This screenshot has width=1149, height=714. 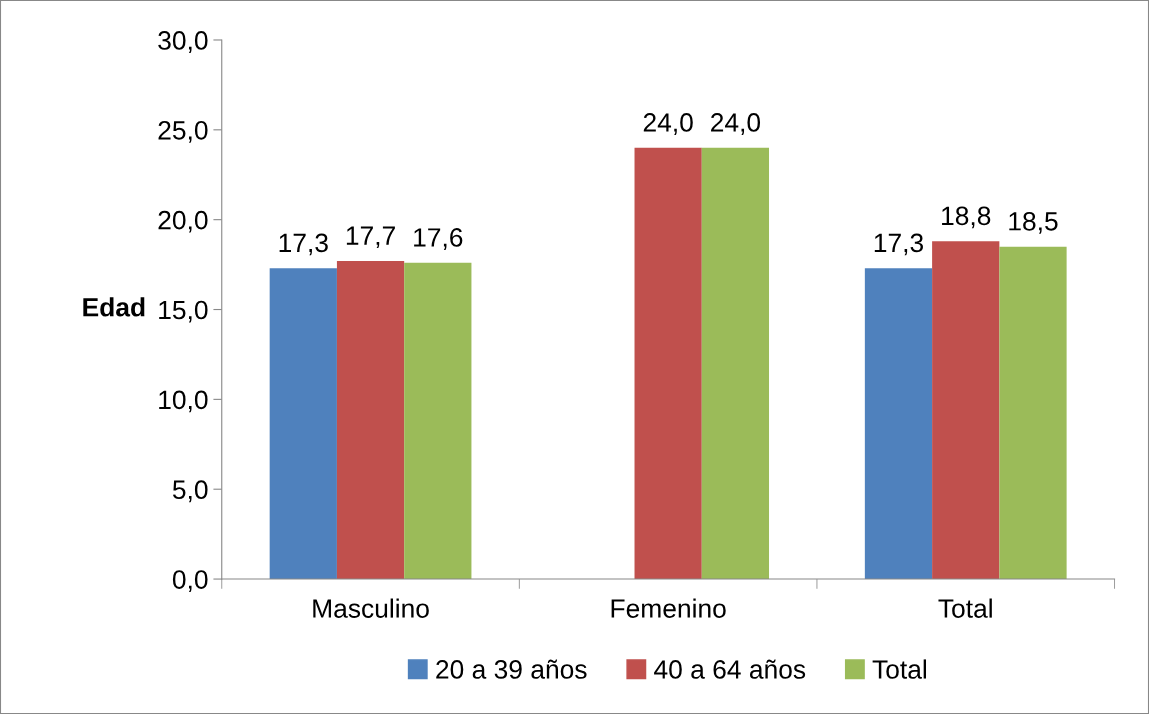 I want to click on data-label: 18,5, so click(x=1033, y=222).